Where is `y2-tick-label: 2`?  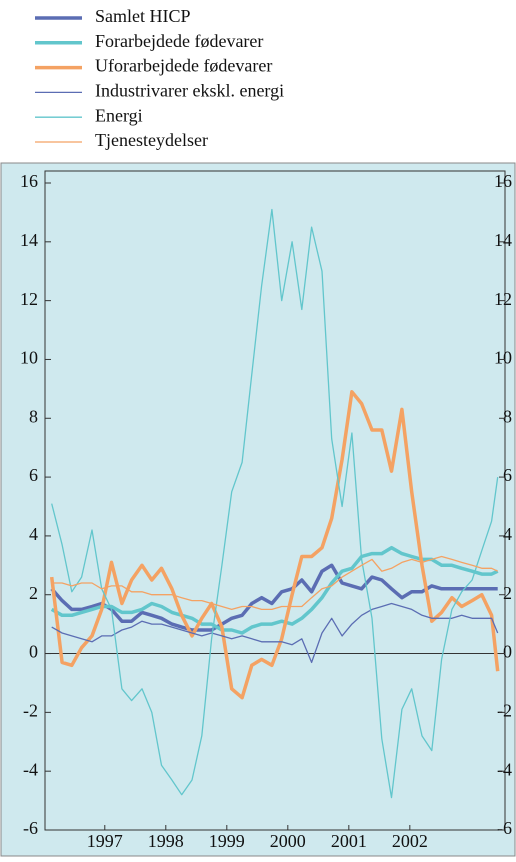 y2-tick-label: 2 is located at coordinates (507, 593).